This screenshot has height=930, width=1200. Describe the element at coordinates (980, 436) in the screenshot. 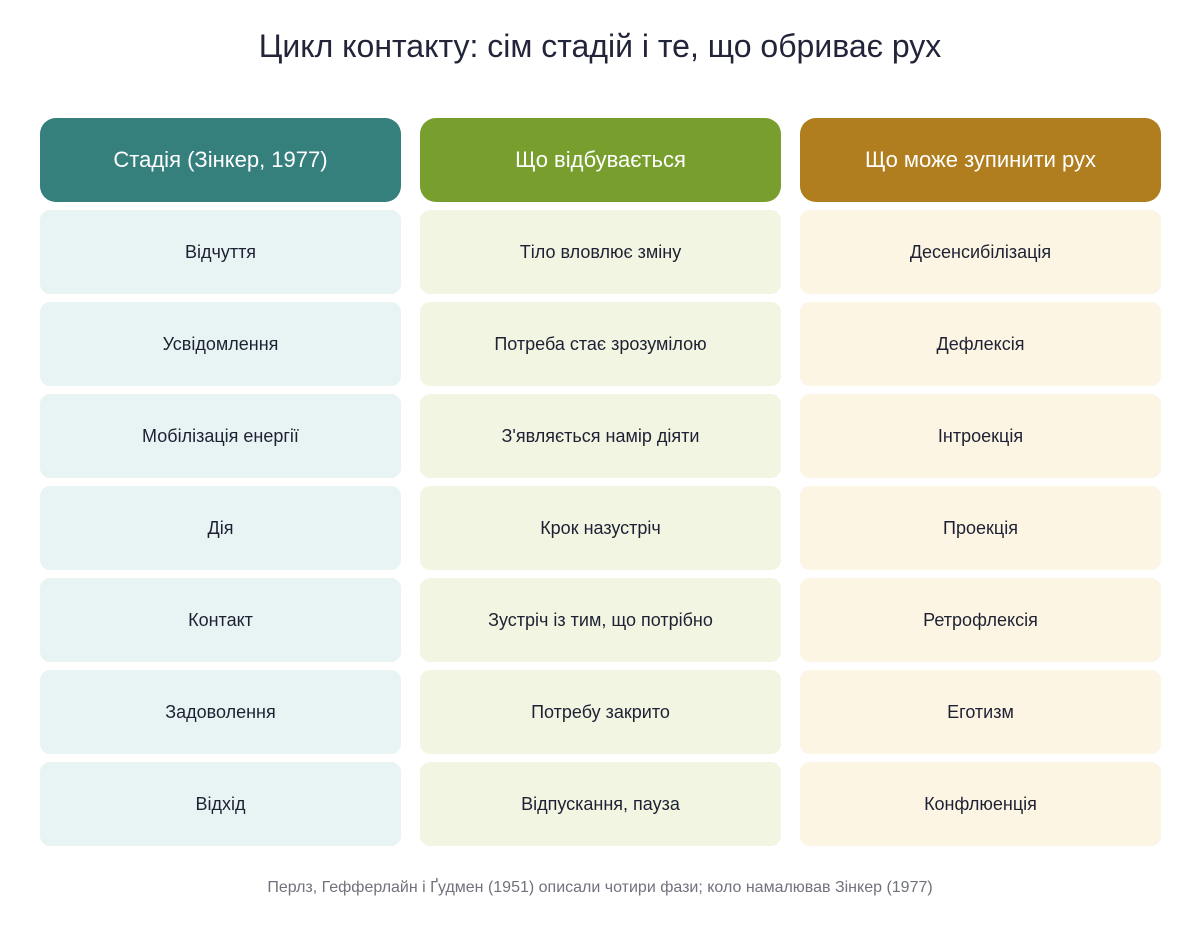

I see `interruption-cell: Інтроекція` at that location.